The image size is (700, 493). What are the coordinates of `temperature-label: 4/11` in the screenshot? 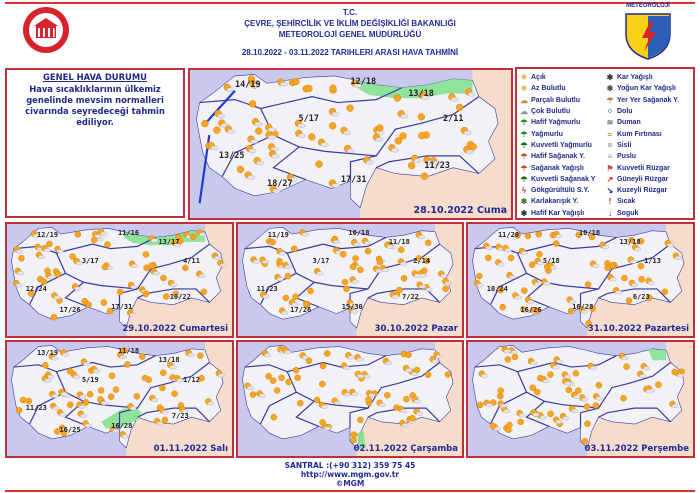 It's located at (191, 260).